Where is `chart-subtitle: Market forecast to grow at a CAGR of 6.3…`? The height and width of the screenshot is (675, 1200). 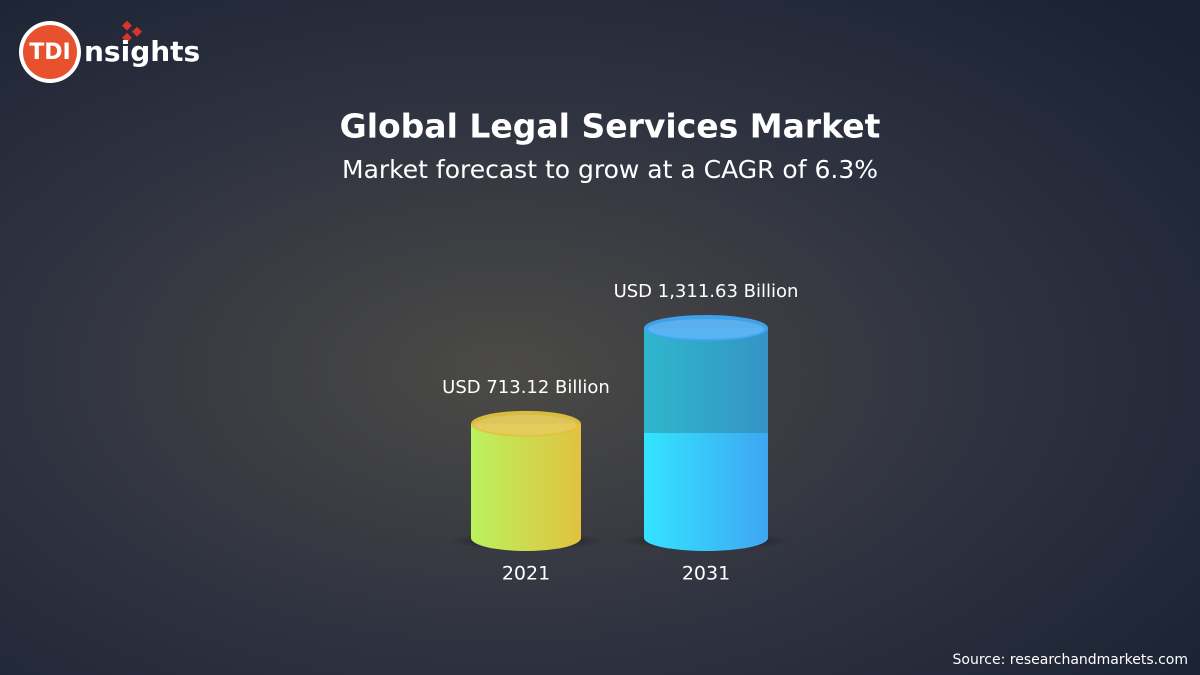 chart-subtitle: Market forecast to grow at a CAGR of 6.3… is located at coordinates (610, 169).